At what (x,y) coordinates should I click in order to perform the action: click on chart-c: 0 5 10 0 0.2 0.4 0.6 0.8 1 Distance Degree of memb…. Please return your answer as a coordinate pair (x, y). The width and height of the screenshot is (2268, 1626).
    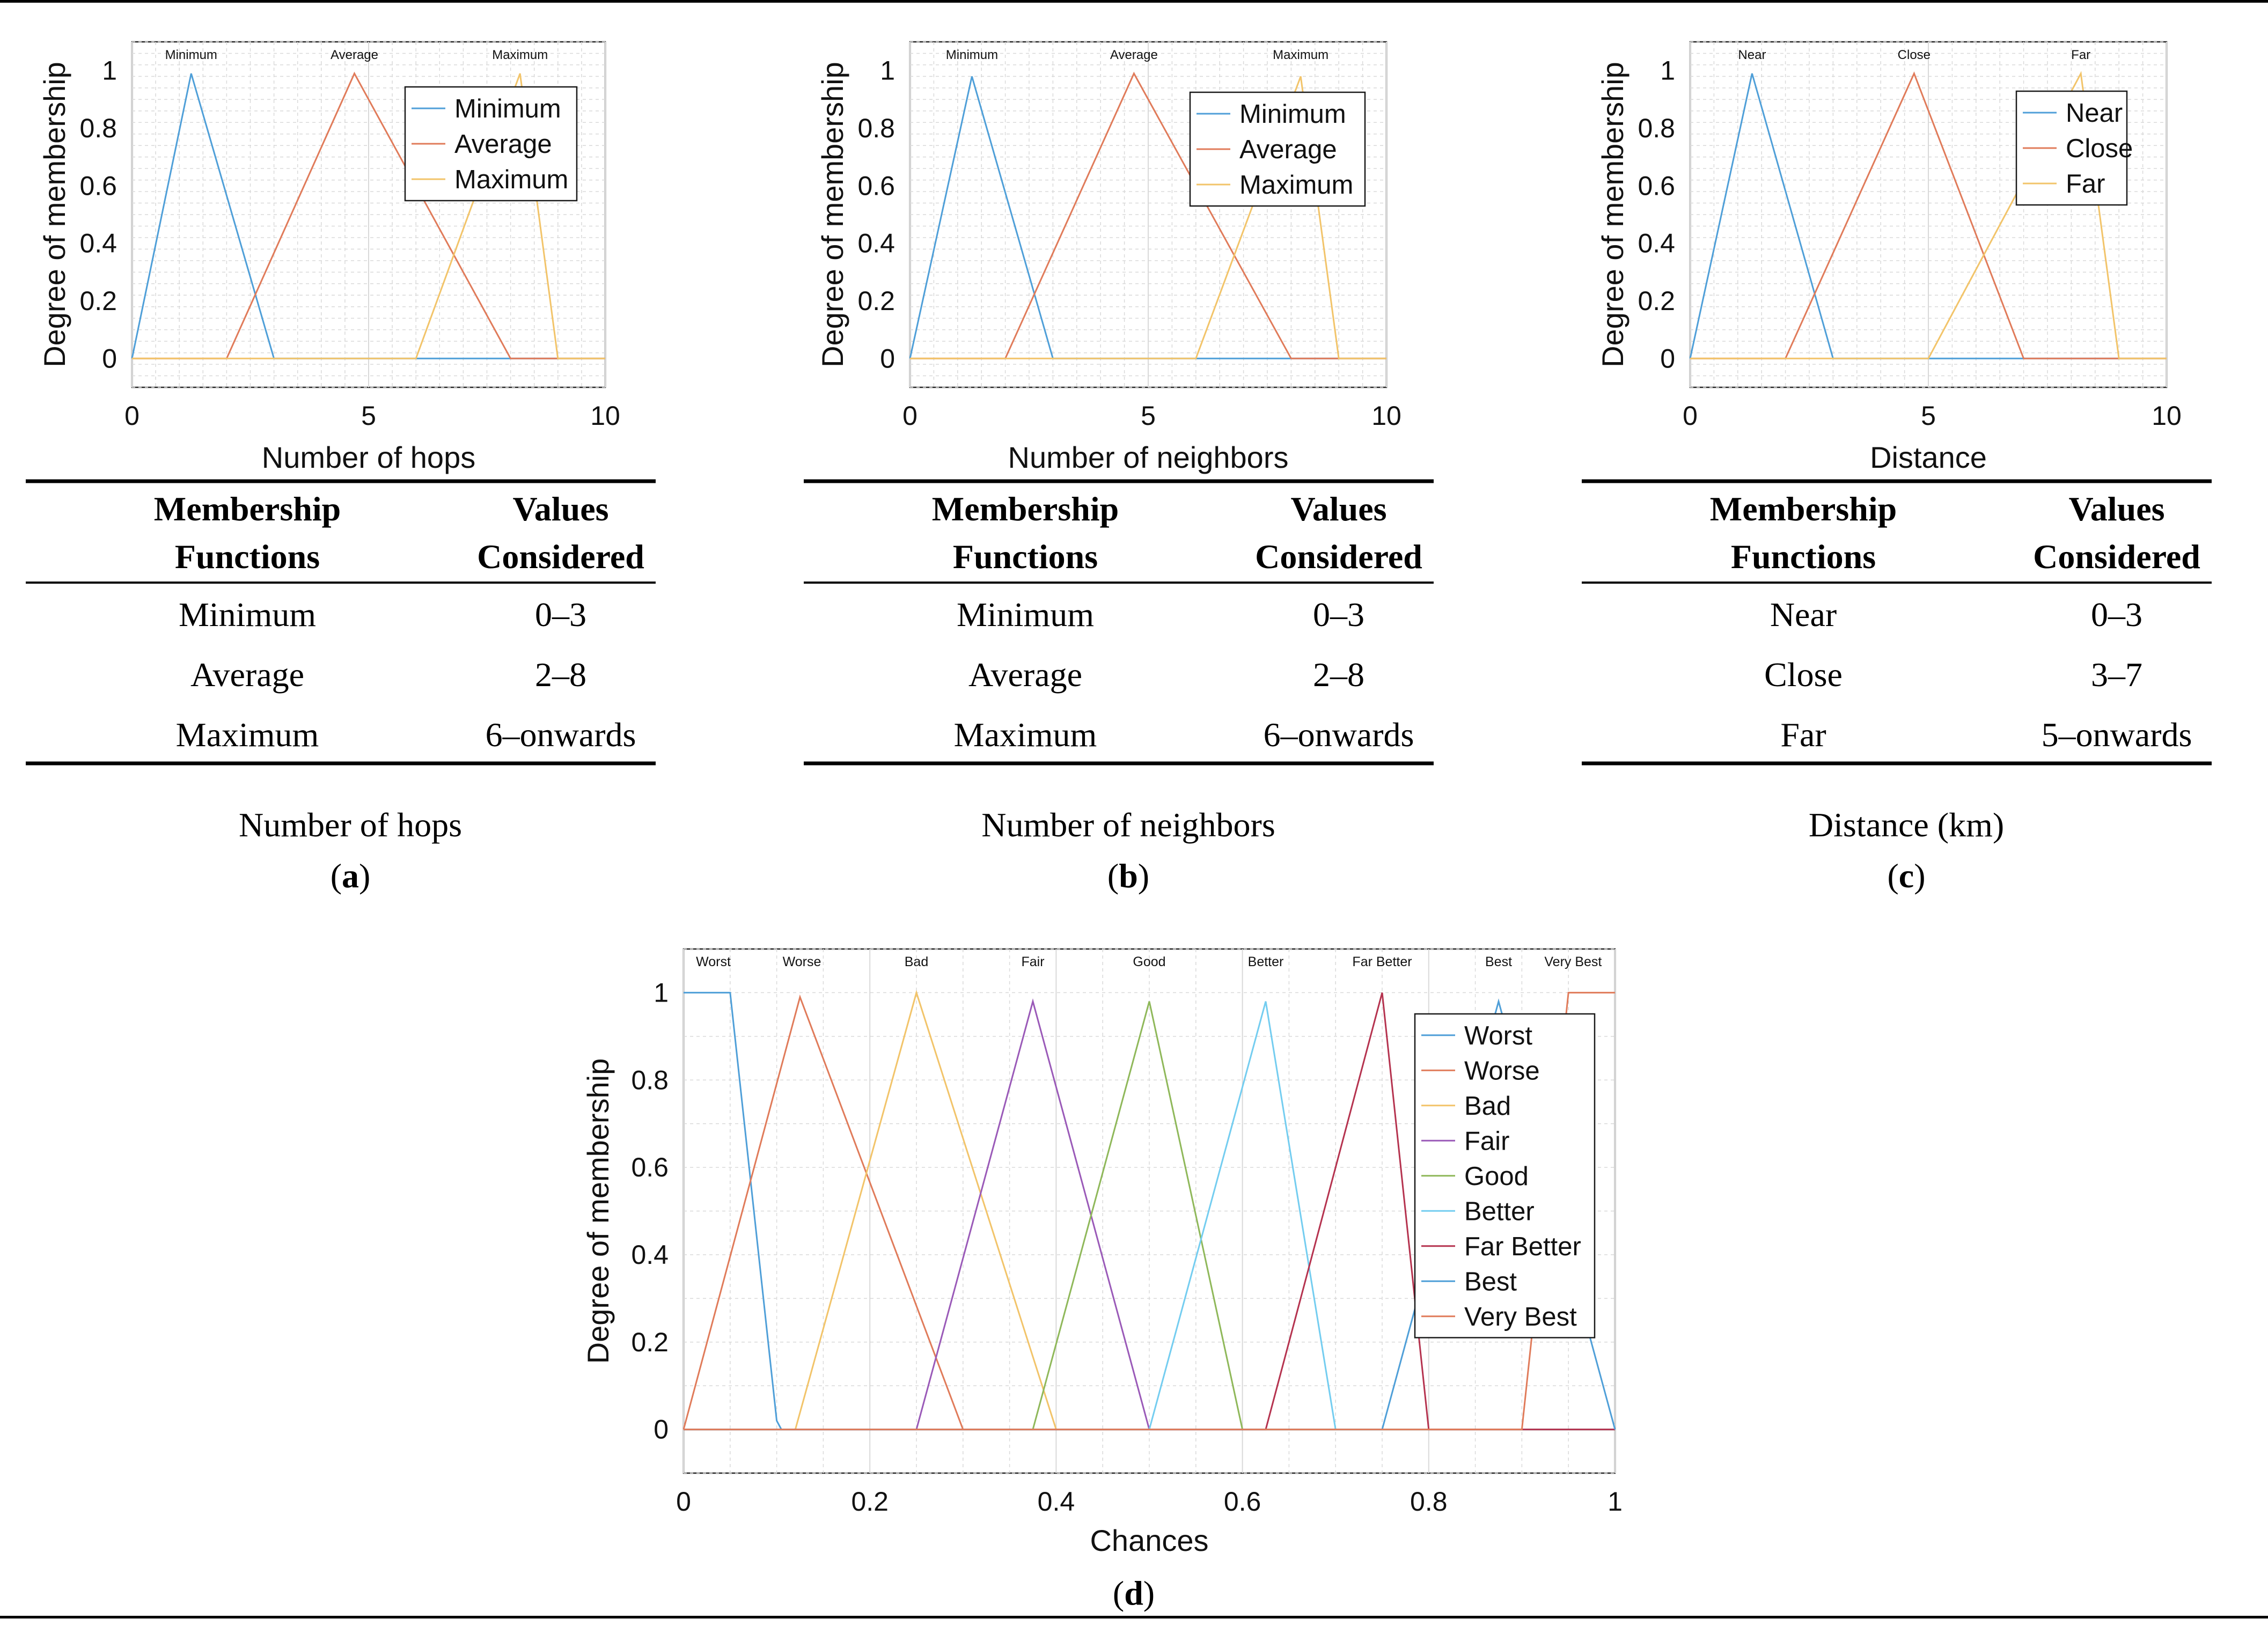
    Looking at the image, I should click on (1897, 468).